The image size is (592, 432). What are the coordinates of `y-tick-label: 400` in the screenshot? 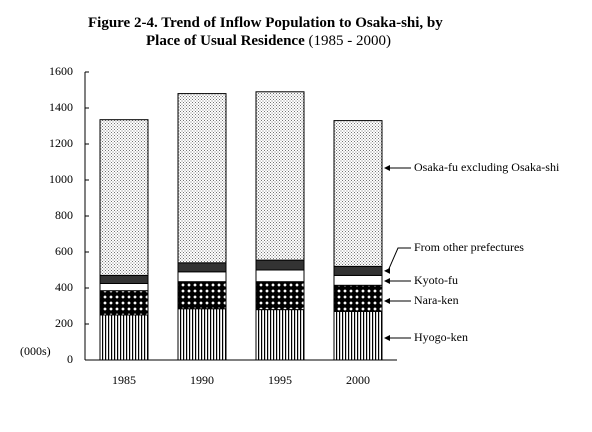 It's located at (64, 287).